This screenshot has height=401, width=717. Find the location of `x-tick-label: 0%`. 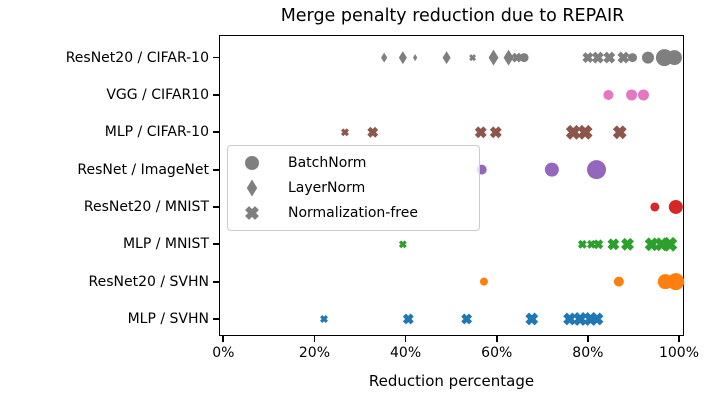

x-tick-label: 0% is located at coordinates (223, 353).